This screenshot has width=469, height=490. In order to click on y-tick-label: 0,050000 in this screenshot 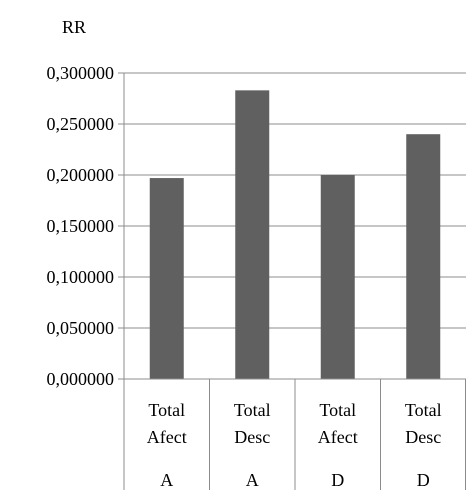, I will do `click(81, 328)`.